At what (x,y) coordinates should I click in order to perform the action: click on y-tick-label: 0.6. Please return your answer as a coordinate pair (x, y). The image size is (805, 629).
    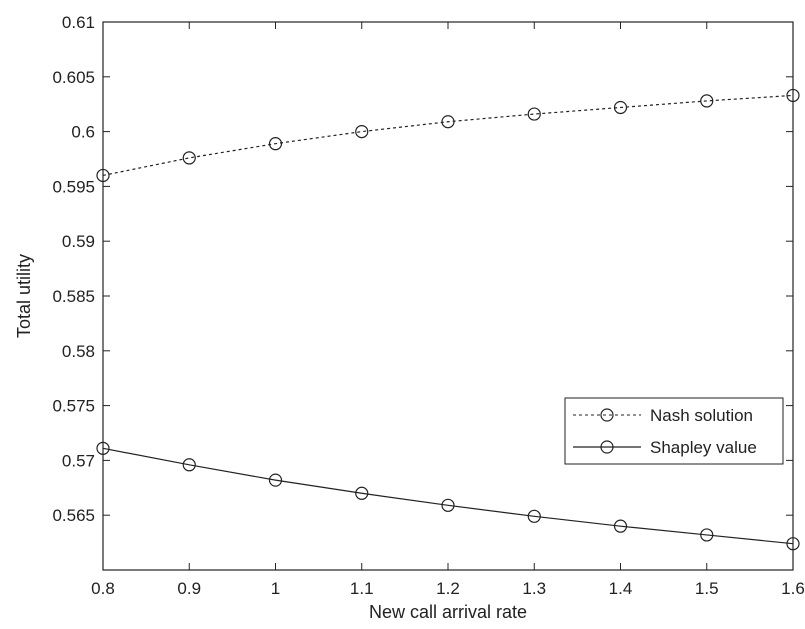
    Looking at the image, I should click on (83, 132).